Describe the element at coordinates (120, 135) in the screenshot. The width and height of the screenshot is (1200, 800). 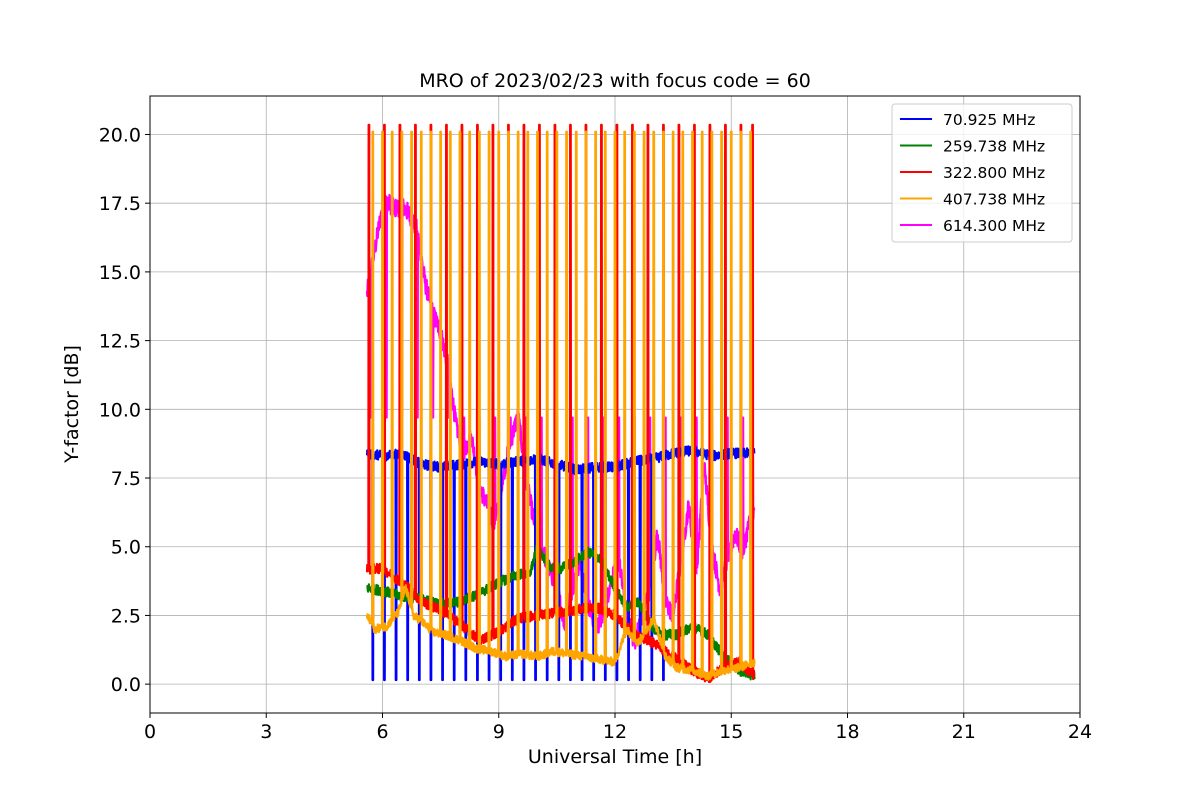
I see `y-tick-label: 20.0` at that location.